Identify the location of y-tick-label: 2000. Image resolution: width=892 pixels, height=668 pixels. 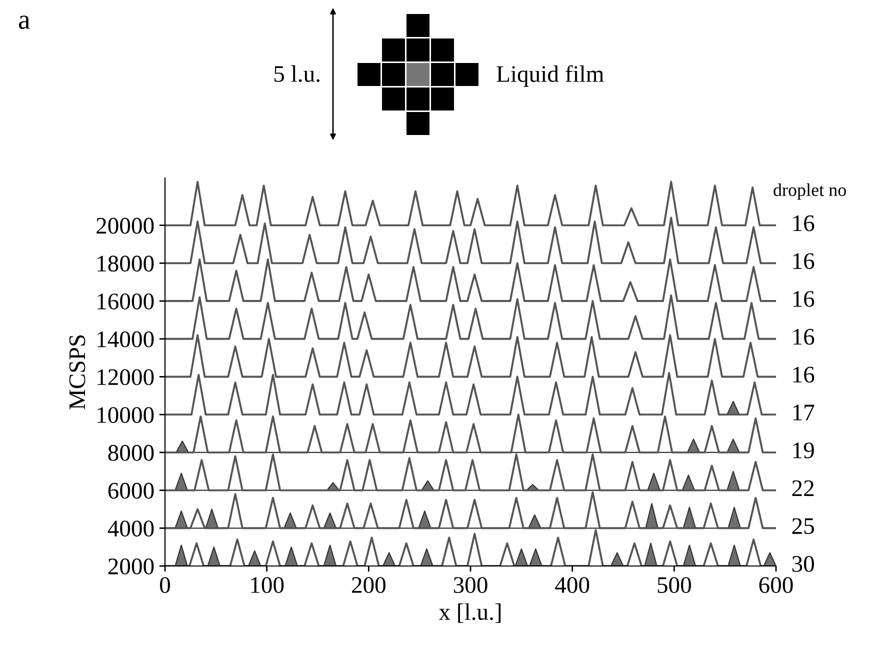
(131, 566).